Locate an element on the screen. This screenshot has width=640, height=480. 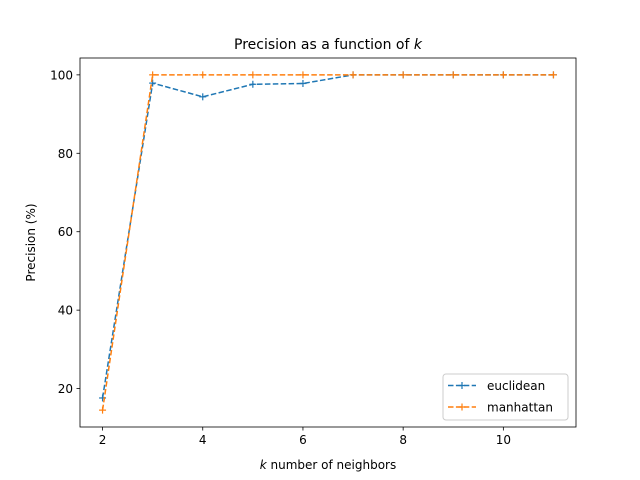
y-tick-label-1: 40 is located at coordinates (65, 311).